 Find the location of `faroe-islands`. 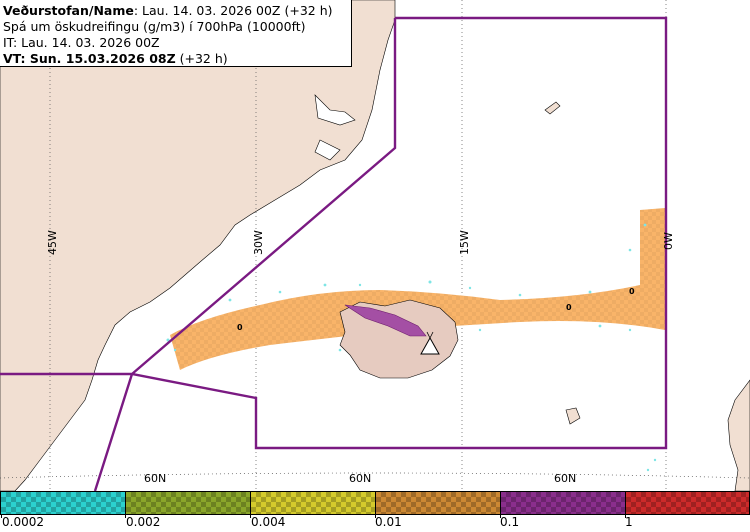

faroe-islands is located at coordinates (573, 416).